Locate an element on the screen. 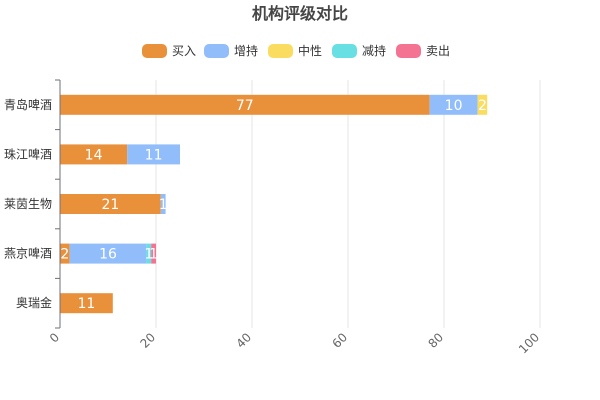  chart-title: 机构评级对比 is located at coordinates (300, 13).